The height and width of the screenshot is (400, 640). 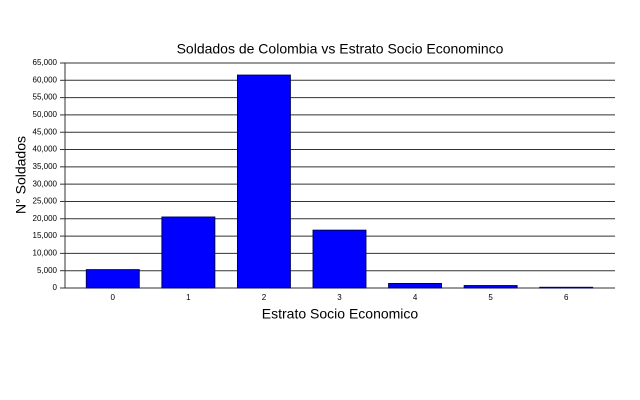 What do you see at coordinates (566, 297) in the screenshot?
I see `x-tick-label: 6` at bounding box center [566, 297].